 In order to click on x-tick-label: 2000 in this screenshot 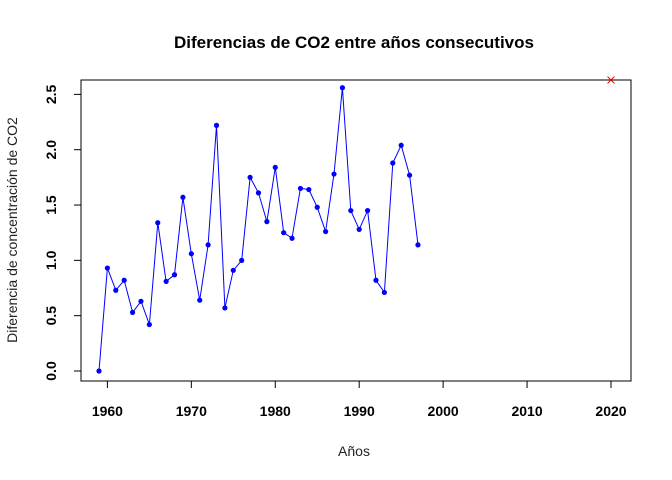, I will do `click(443, 411)`.